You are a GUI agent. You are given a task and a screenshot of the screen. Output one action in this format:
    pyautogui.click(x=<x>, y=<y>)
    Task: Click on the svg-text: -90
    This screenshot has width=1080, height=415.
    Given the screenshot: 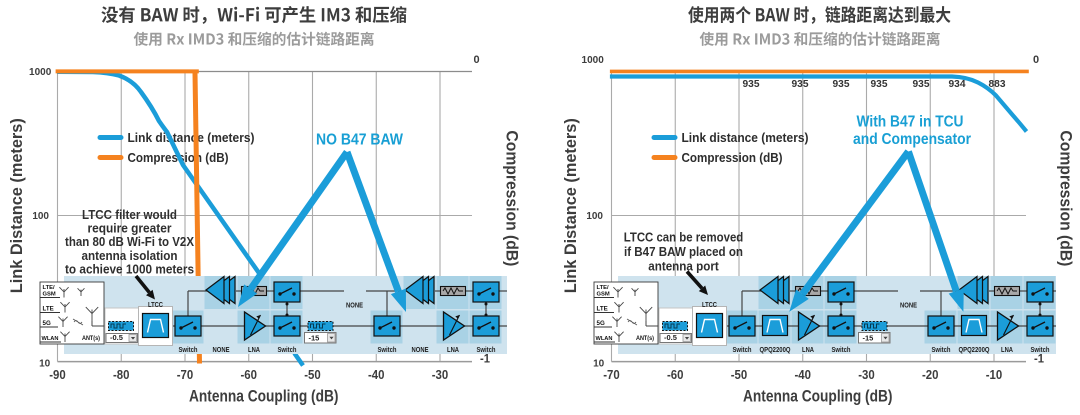 What is the action you would take?
    pyautogui.click(x=57, y=375)
    